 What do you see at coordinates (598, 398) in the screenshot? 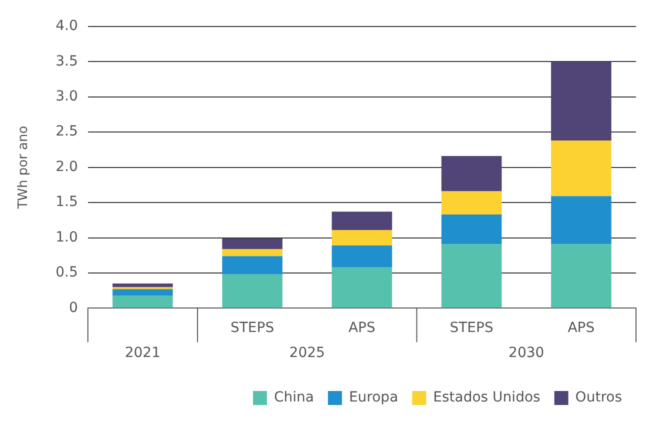
I see `legend-label: Outros` at bounding box center [598, 398].